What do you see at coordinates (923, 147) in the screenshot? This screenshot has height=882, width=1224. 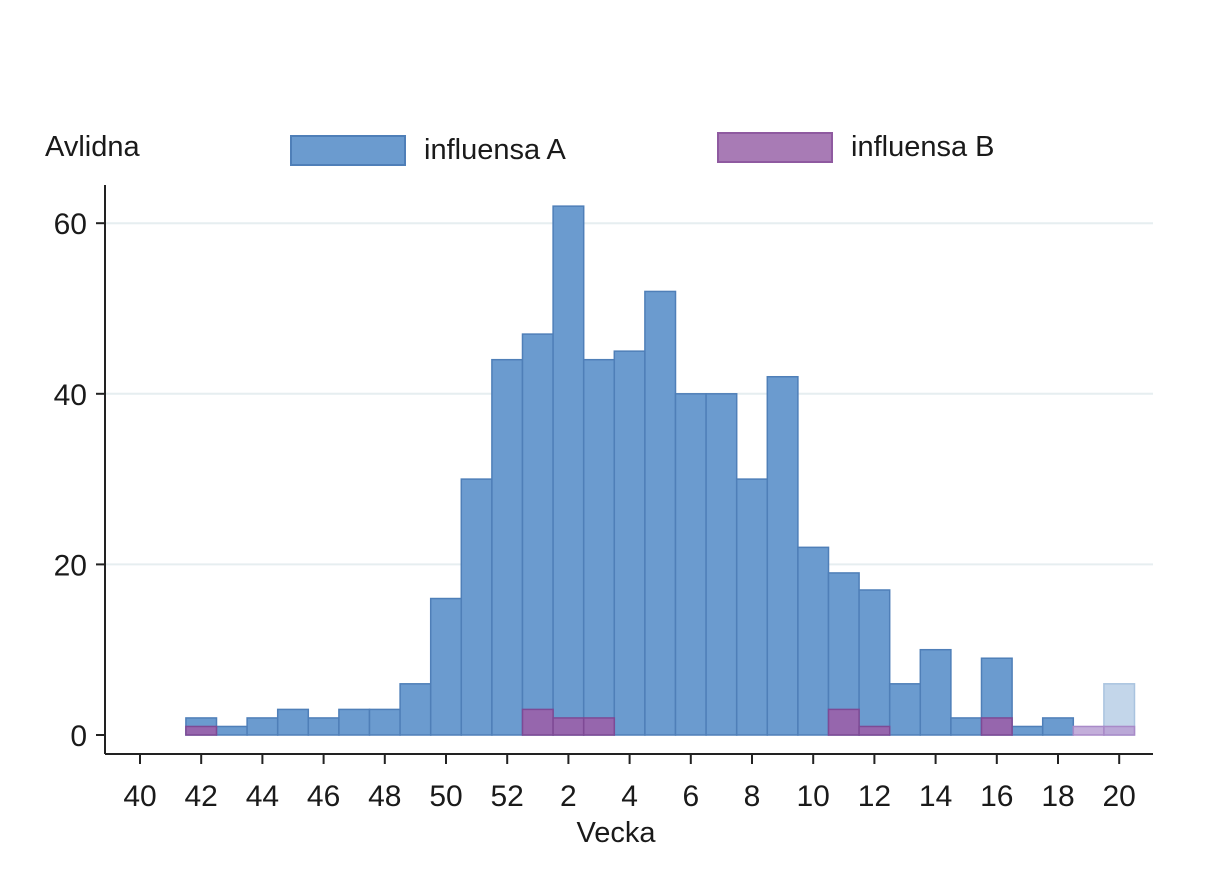 I see `legend-label-influensa-b: influensa B` at bounding box center [923, 147].